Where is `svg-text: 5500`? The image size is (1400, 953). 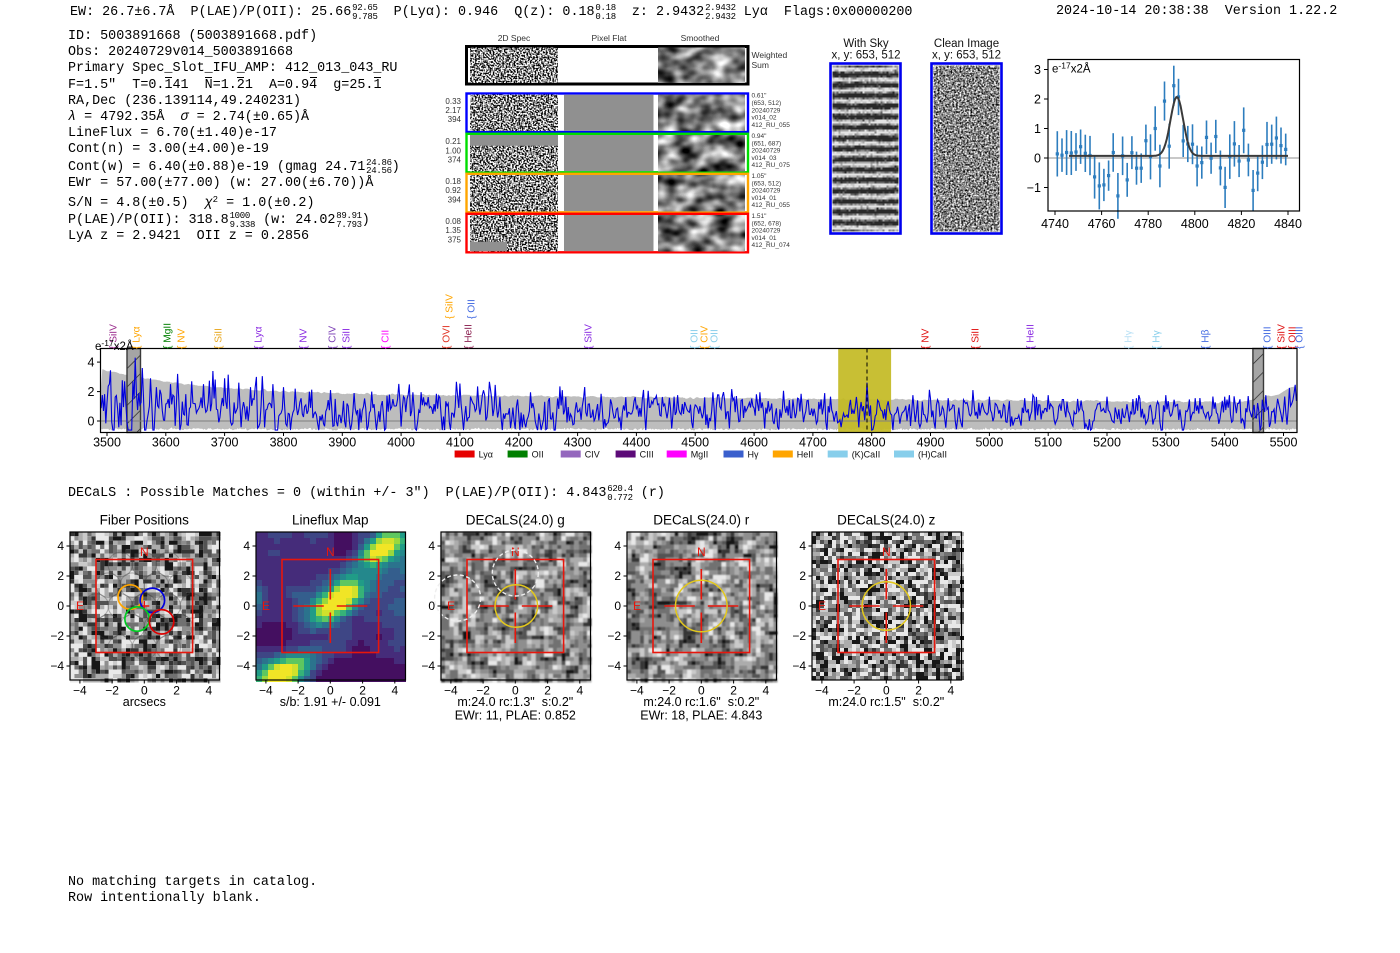
svg-text: 5500 is located at coordinates (1284, 443).